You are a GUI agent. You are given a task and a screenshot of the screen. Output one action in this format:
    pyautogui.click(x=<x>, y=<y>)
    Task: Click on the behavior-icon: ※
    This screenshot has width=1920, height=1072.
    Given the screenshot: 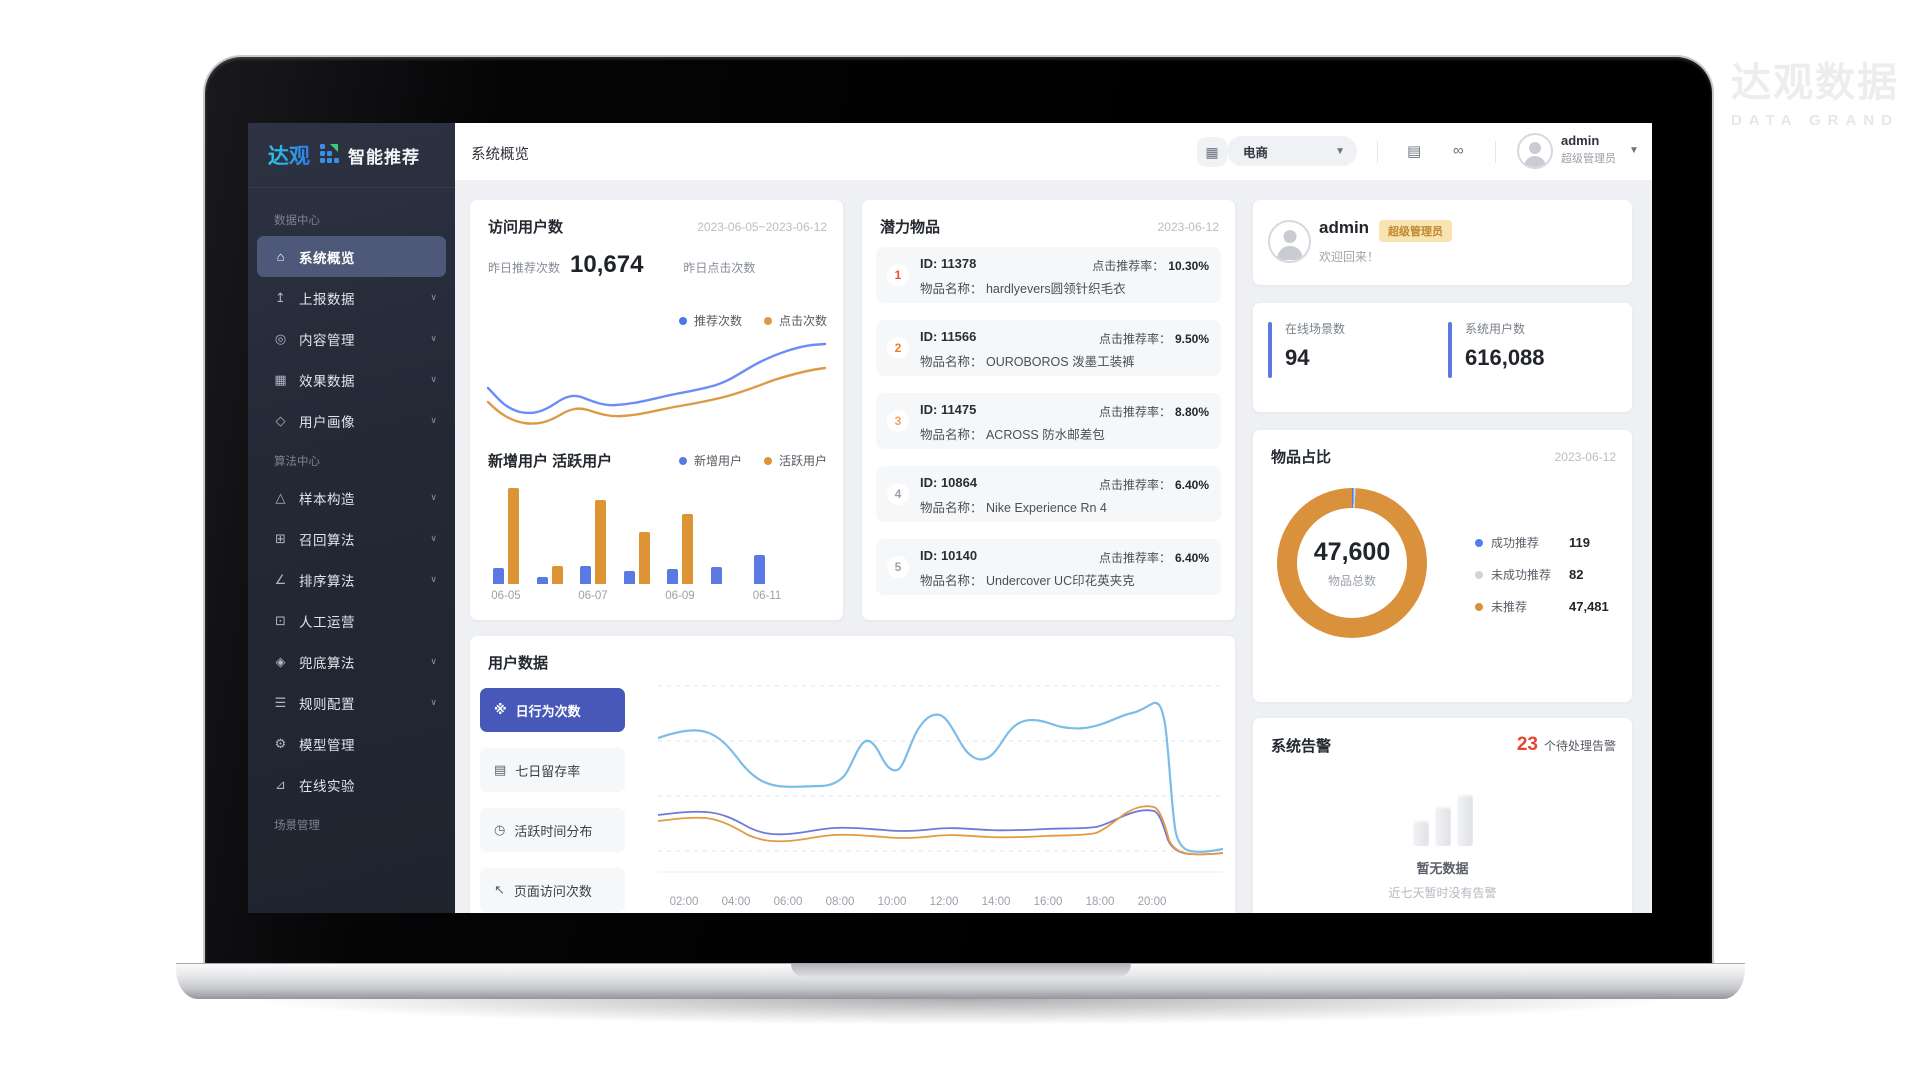 What is the action you would take?
    pyautogui.click(x=500, y=709)
    